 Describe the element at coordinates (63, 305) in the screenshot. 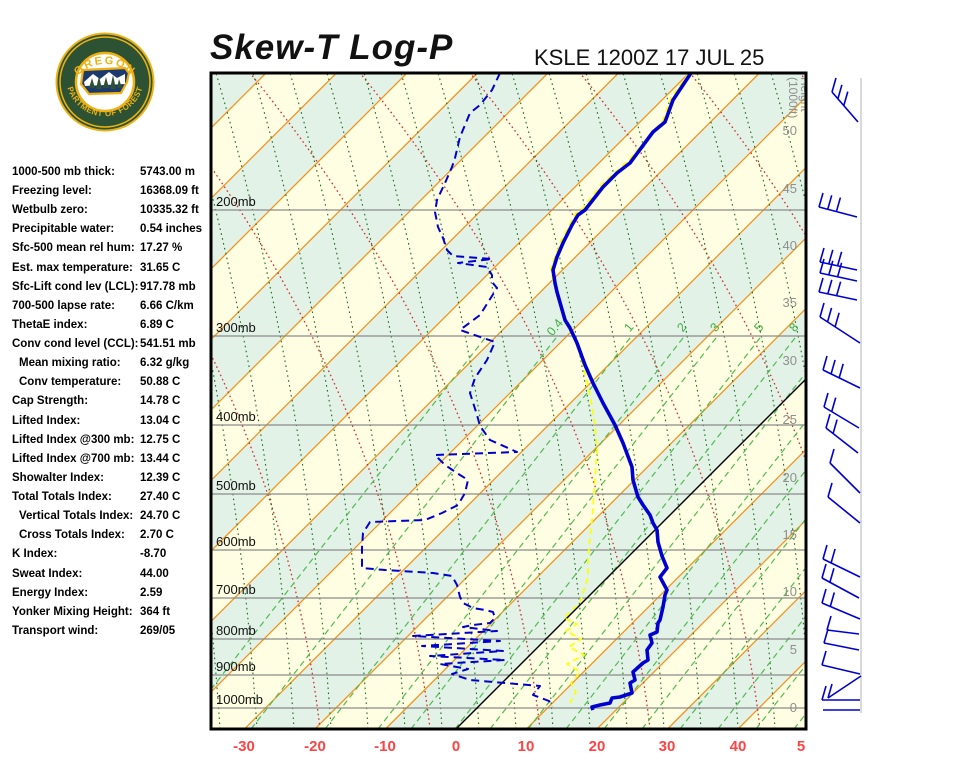

I see `stat-label: 700-500 lapse rate:` at that location.